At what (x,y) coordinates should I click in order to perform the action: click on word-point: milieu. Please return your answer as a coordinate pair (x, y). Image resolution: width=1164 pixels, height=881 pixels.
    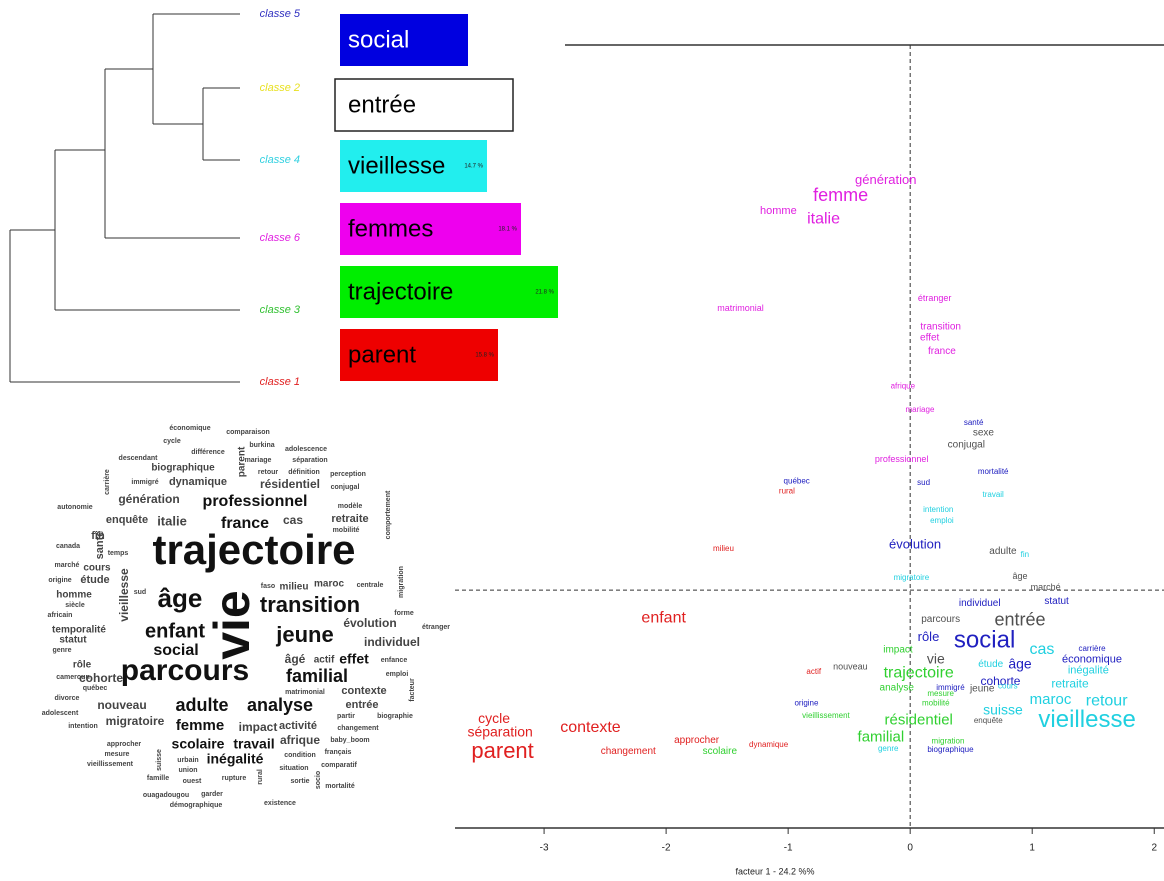
    Looking at the image, I should click on (723, 548).